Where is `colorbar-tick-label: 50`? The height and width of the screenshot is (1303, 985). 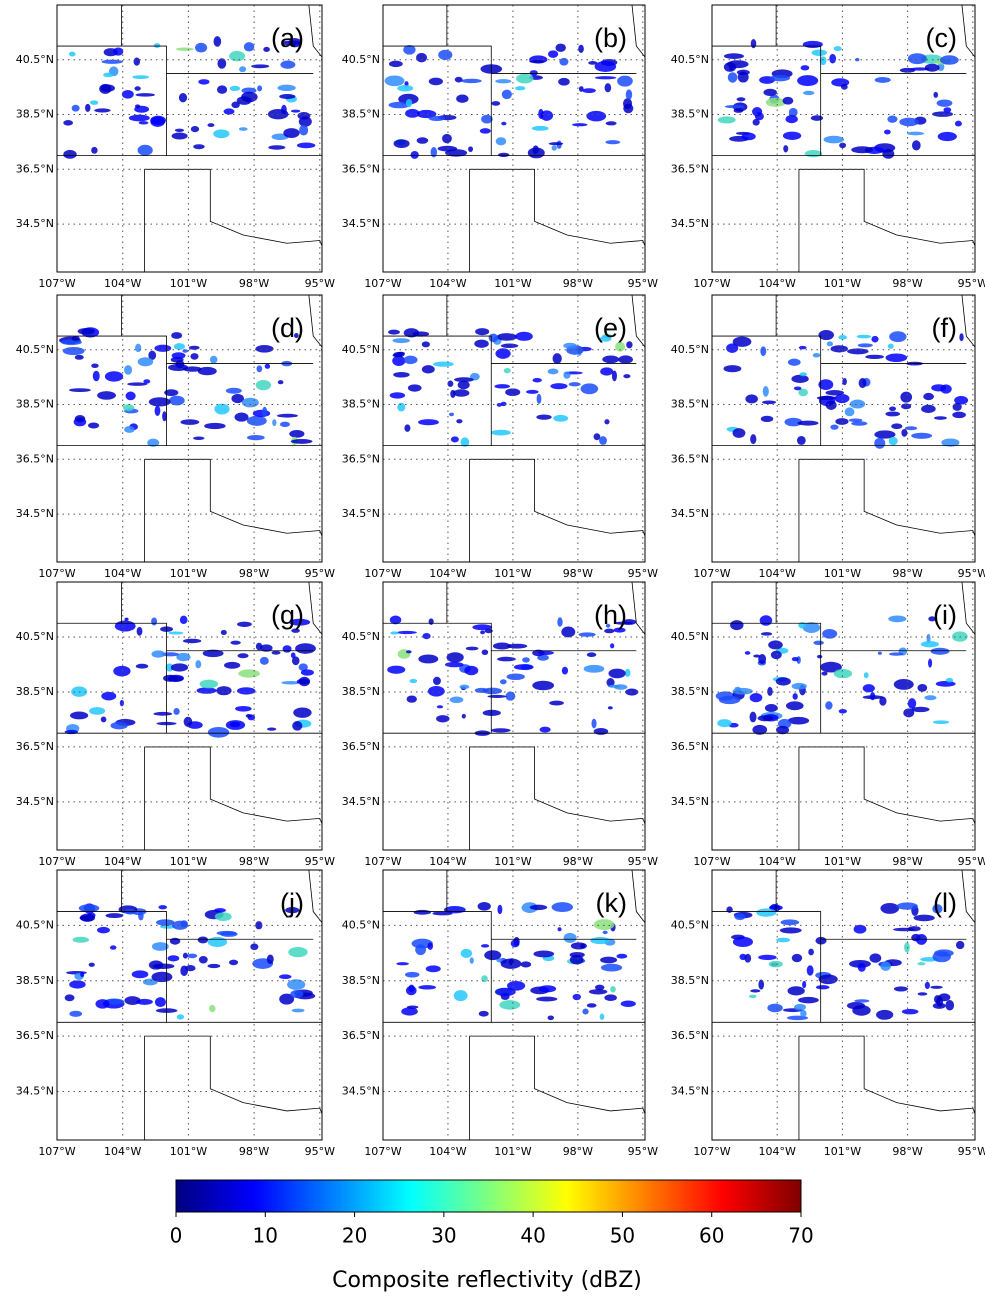 colorbar-tick-label: 50 is located at coordinates (622, 1236).